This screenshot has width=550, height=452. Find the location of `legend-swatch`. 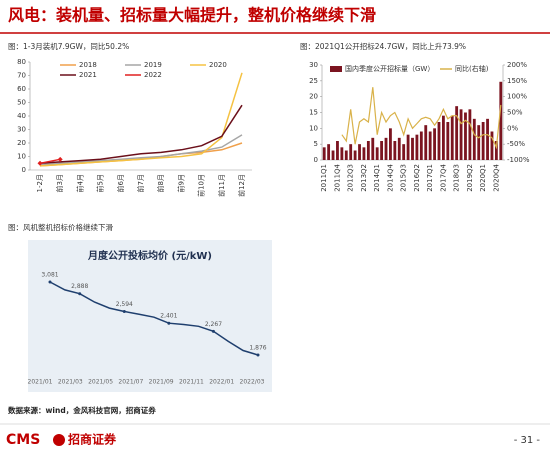

legend-swatch is located at coordinates (336, 69).